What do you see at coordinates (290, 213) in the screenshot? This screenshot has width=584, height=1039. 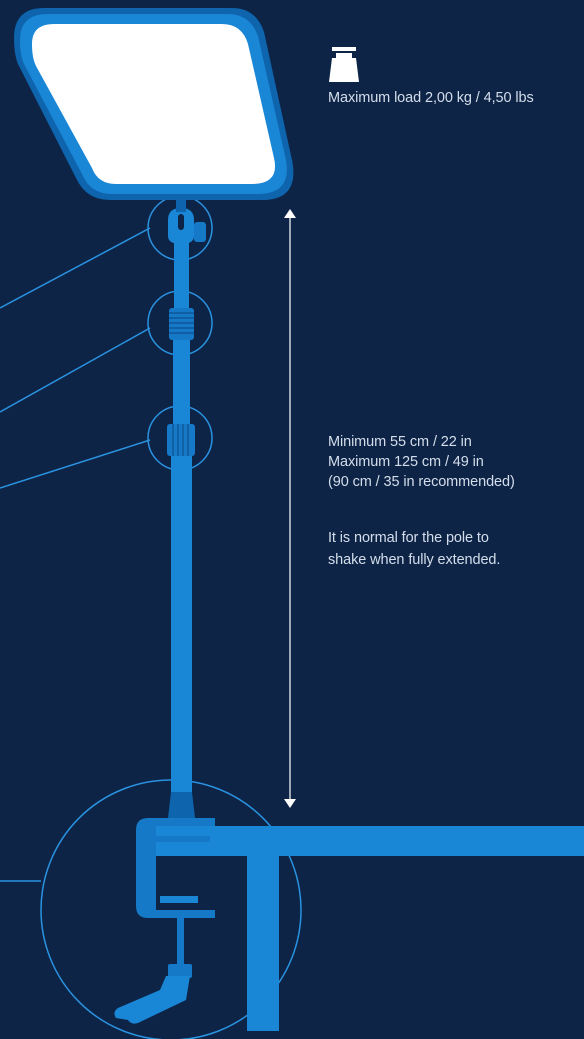 I see `height-arrow-top` at bounding box center [290, 213].